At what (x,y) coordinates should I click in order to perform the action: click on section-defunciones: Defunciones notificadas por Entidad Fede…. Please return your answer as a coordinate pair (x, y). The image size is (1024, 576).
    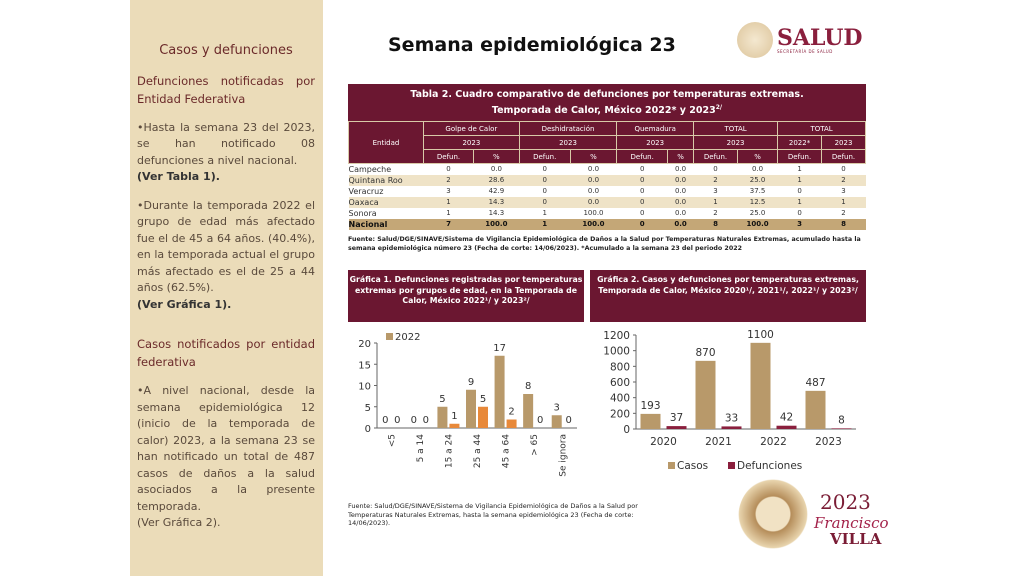
    Looking at the image, I should click on (226, 89).